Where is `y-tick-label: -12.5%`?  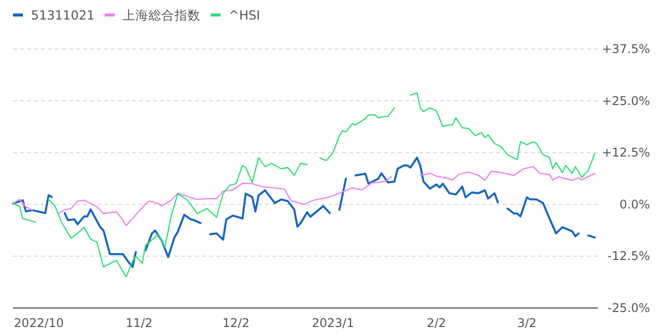
y-tick-label: -12.5% is located at coordinates (629, 256).